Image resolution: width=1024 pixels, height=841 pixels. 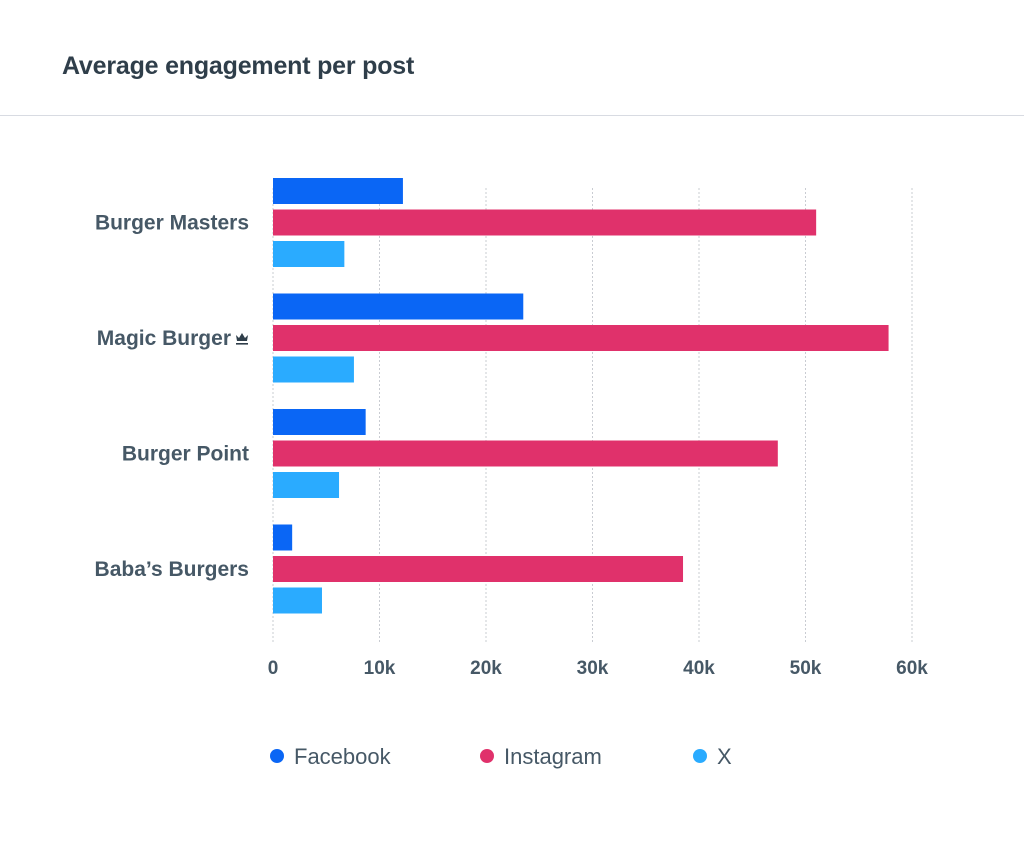 What do you see at coordinates (164, 338) in the screenshot?
I see `category-label: Magic Burger` at bounding box center [164, 338].